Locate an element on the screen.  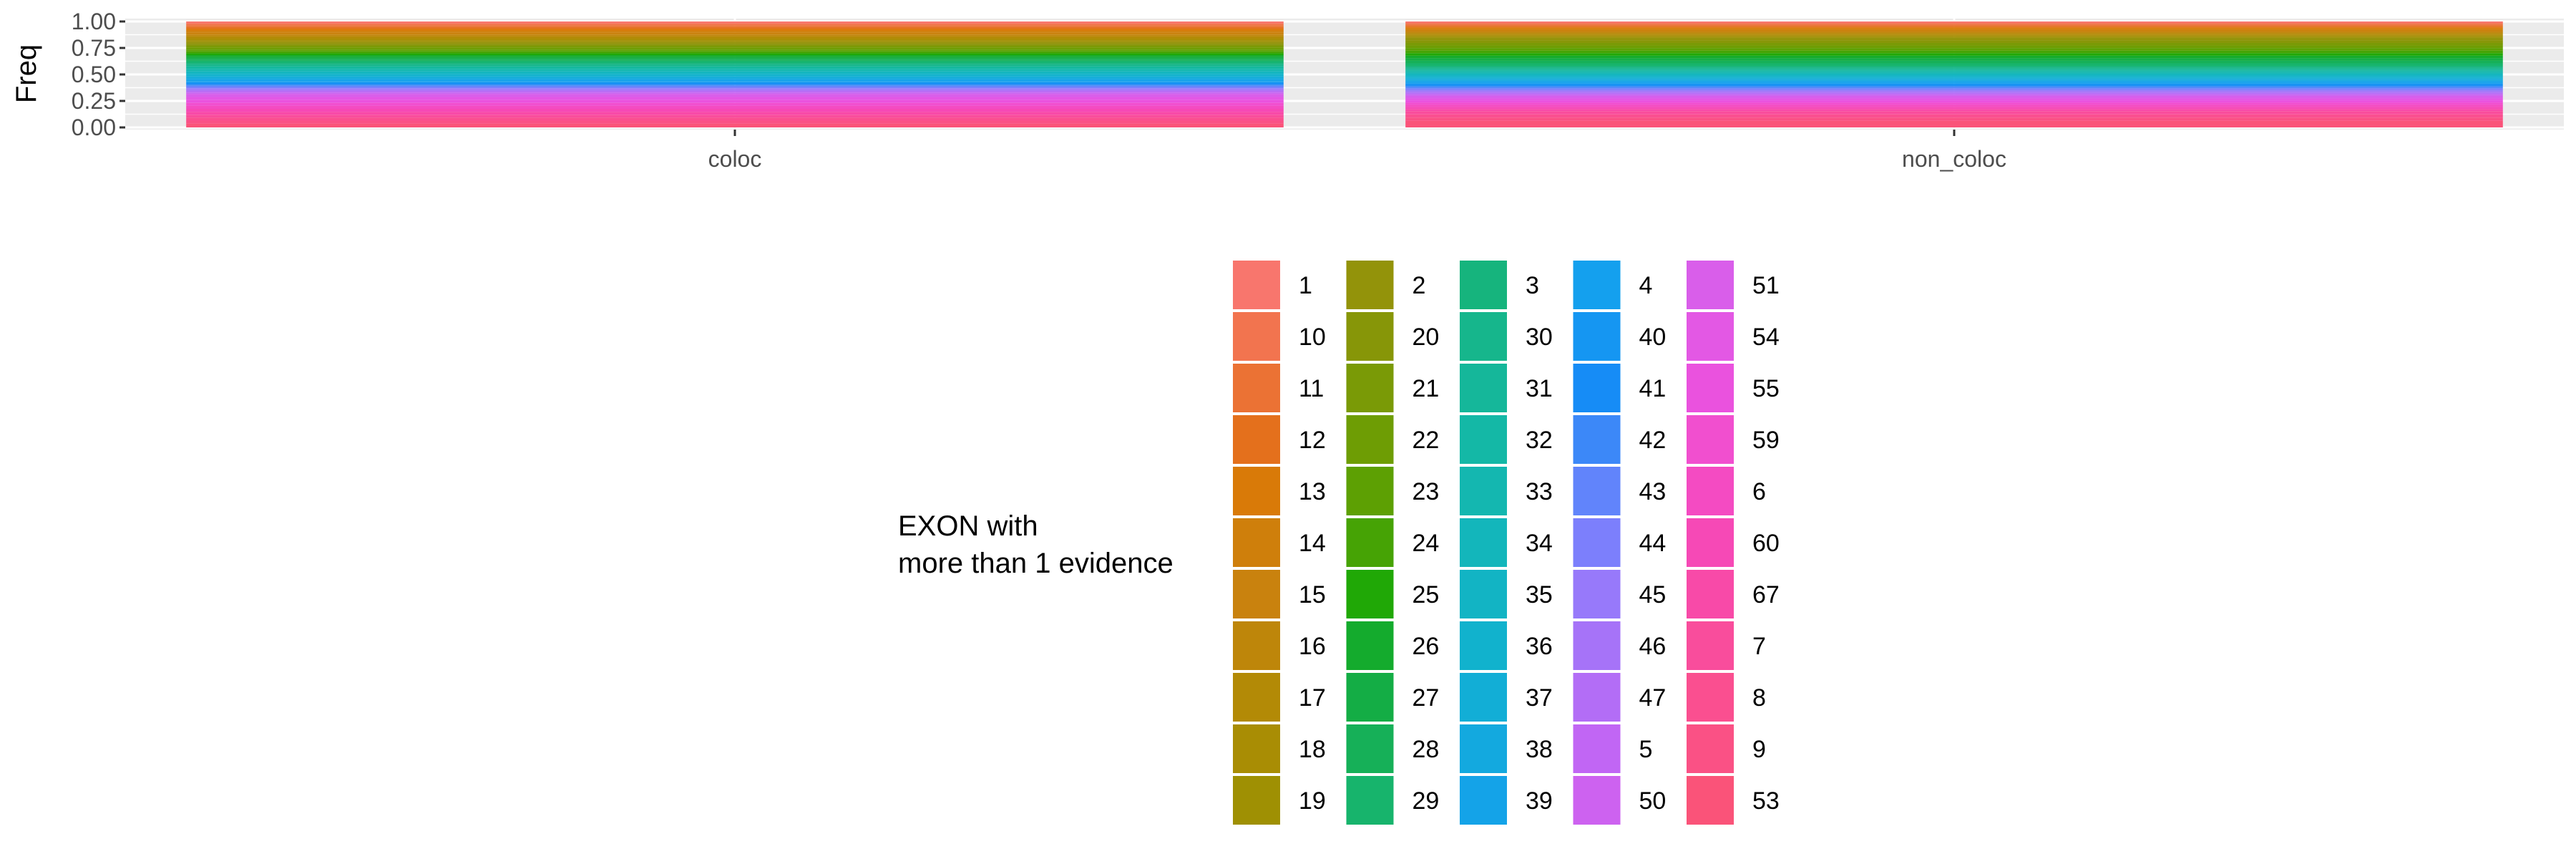
legend-title-line-1: EXON with is located at coordinates (968, 526).